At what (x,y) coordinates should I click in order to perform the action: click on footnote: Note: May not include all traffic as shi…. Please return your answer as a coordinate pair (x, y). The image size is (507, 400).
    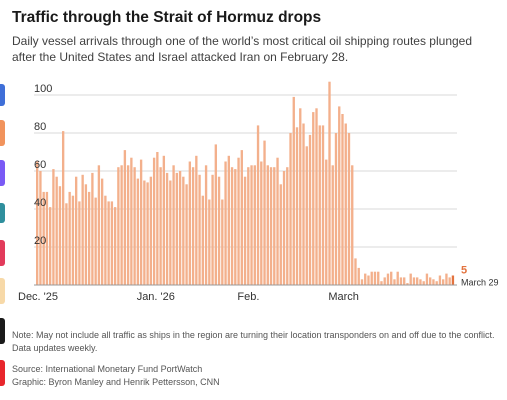
    Looking at the image, I should click on (253, 341).